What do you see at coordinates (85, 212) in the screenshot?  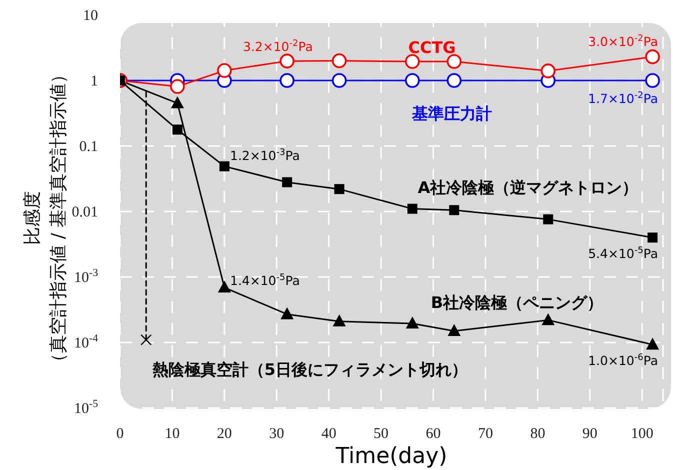 I see `y-tick-label: 0.01` at bounding box center [85, 212].